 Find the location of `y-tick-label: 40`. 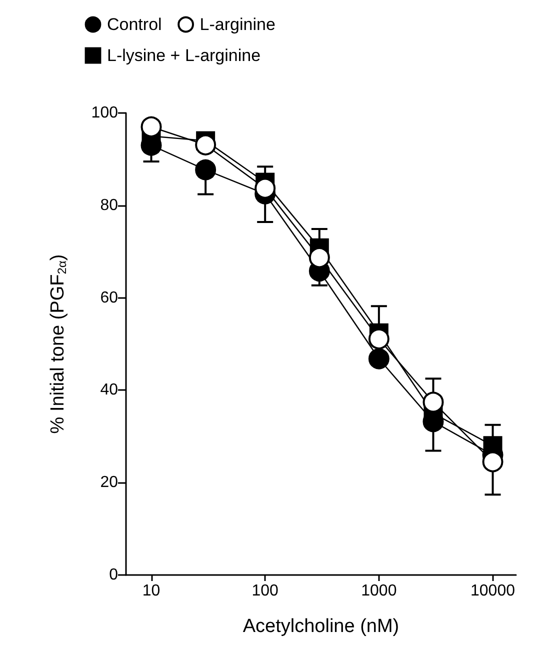

y-tick-label: 40 is located at coordinates (109, 390).